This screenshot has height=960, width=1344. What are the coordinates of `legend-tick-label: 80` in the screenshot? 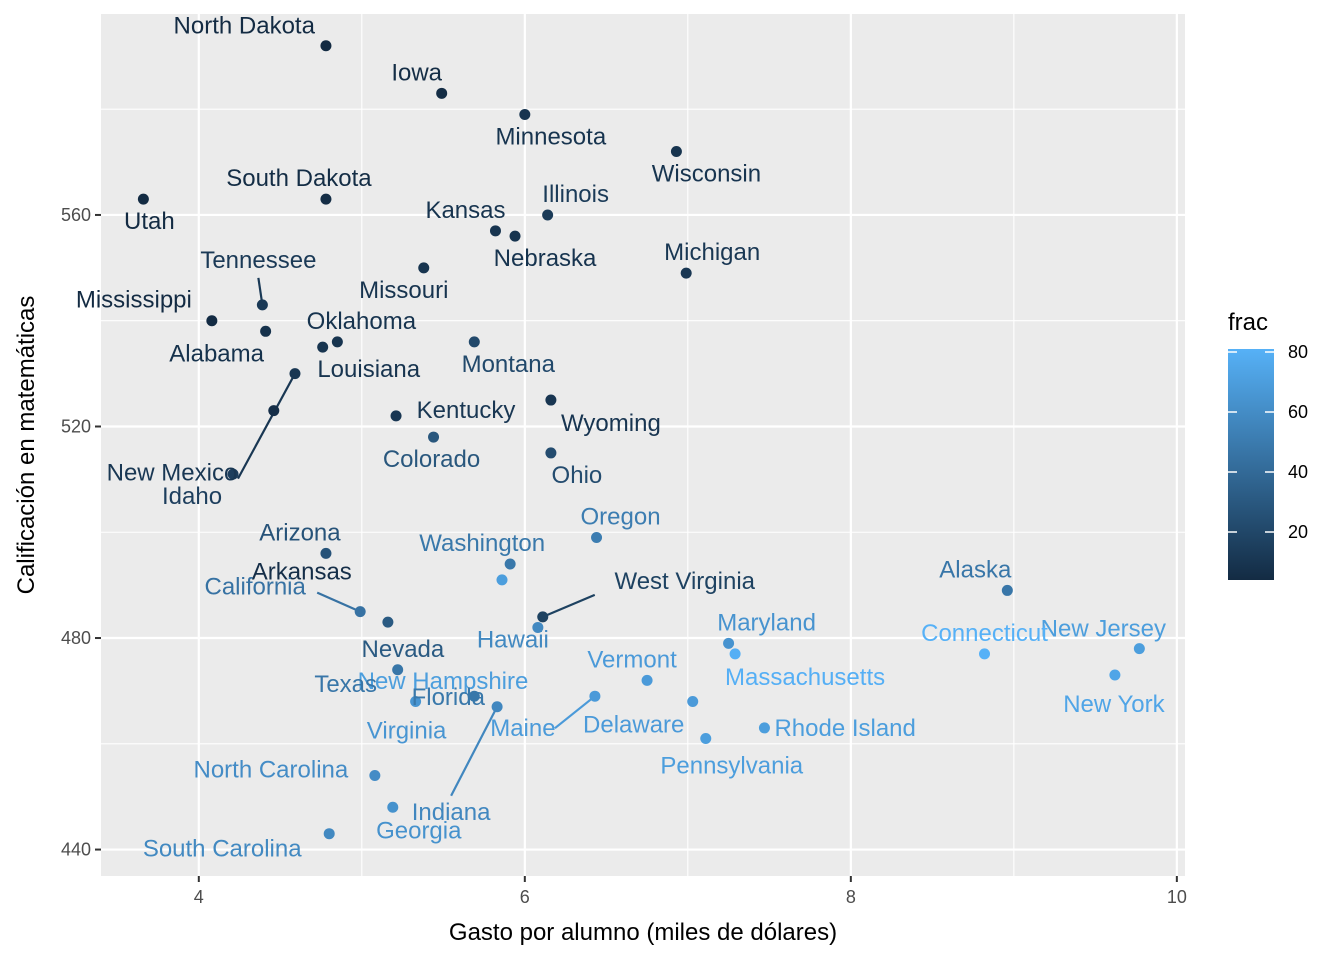 It's located at (1298, 352).